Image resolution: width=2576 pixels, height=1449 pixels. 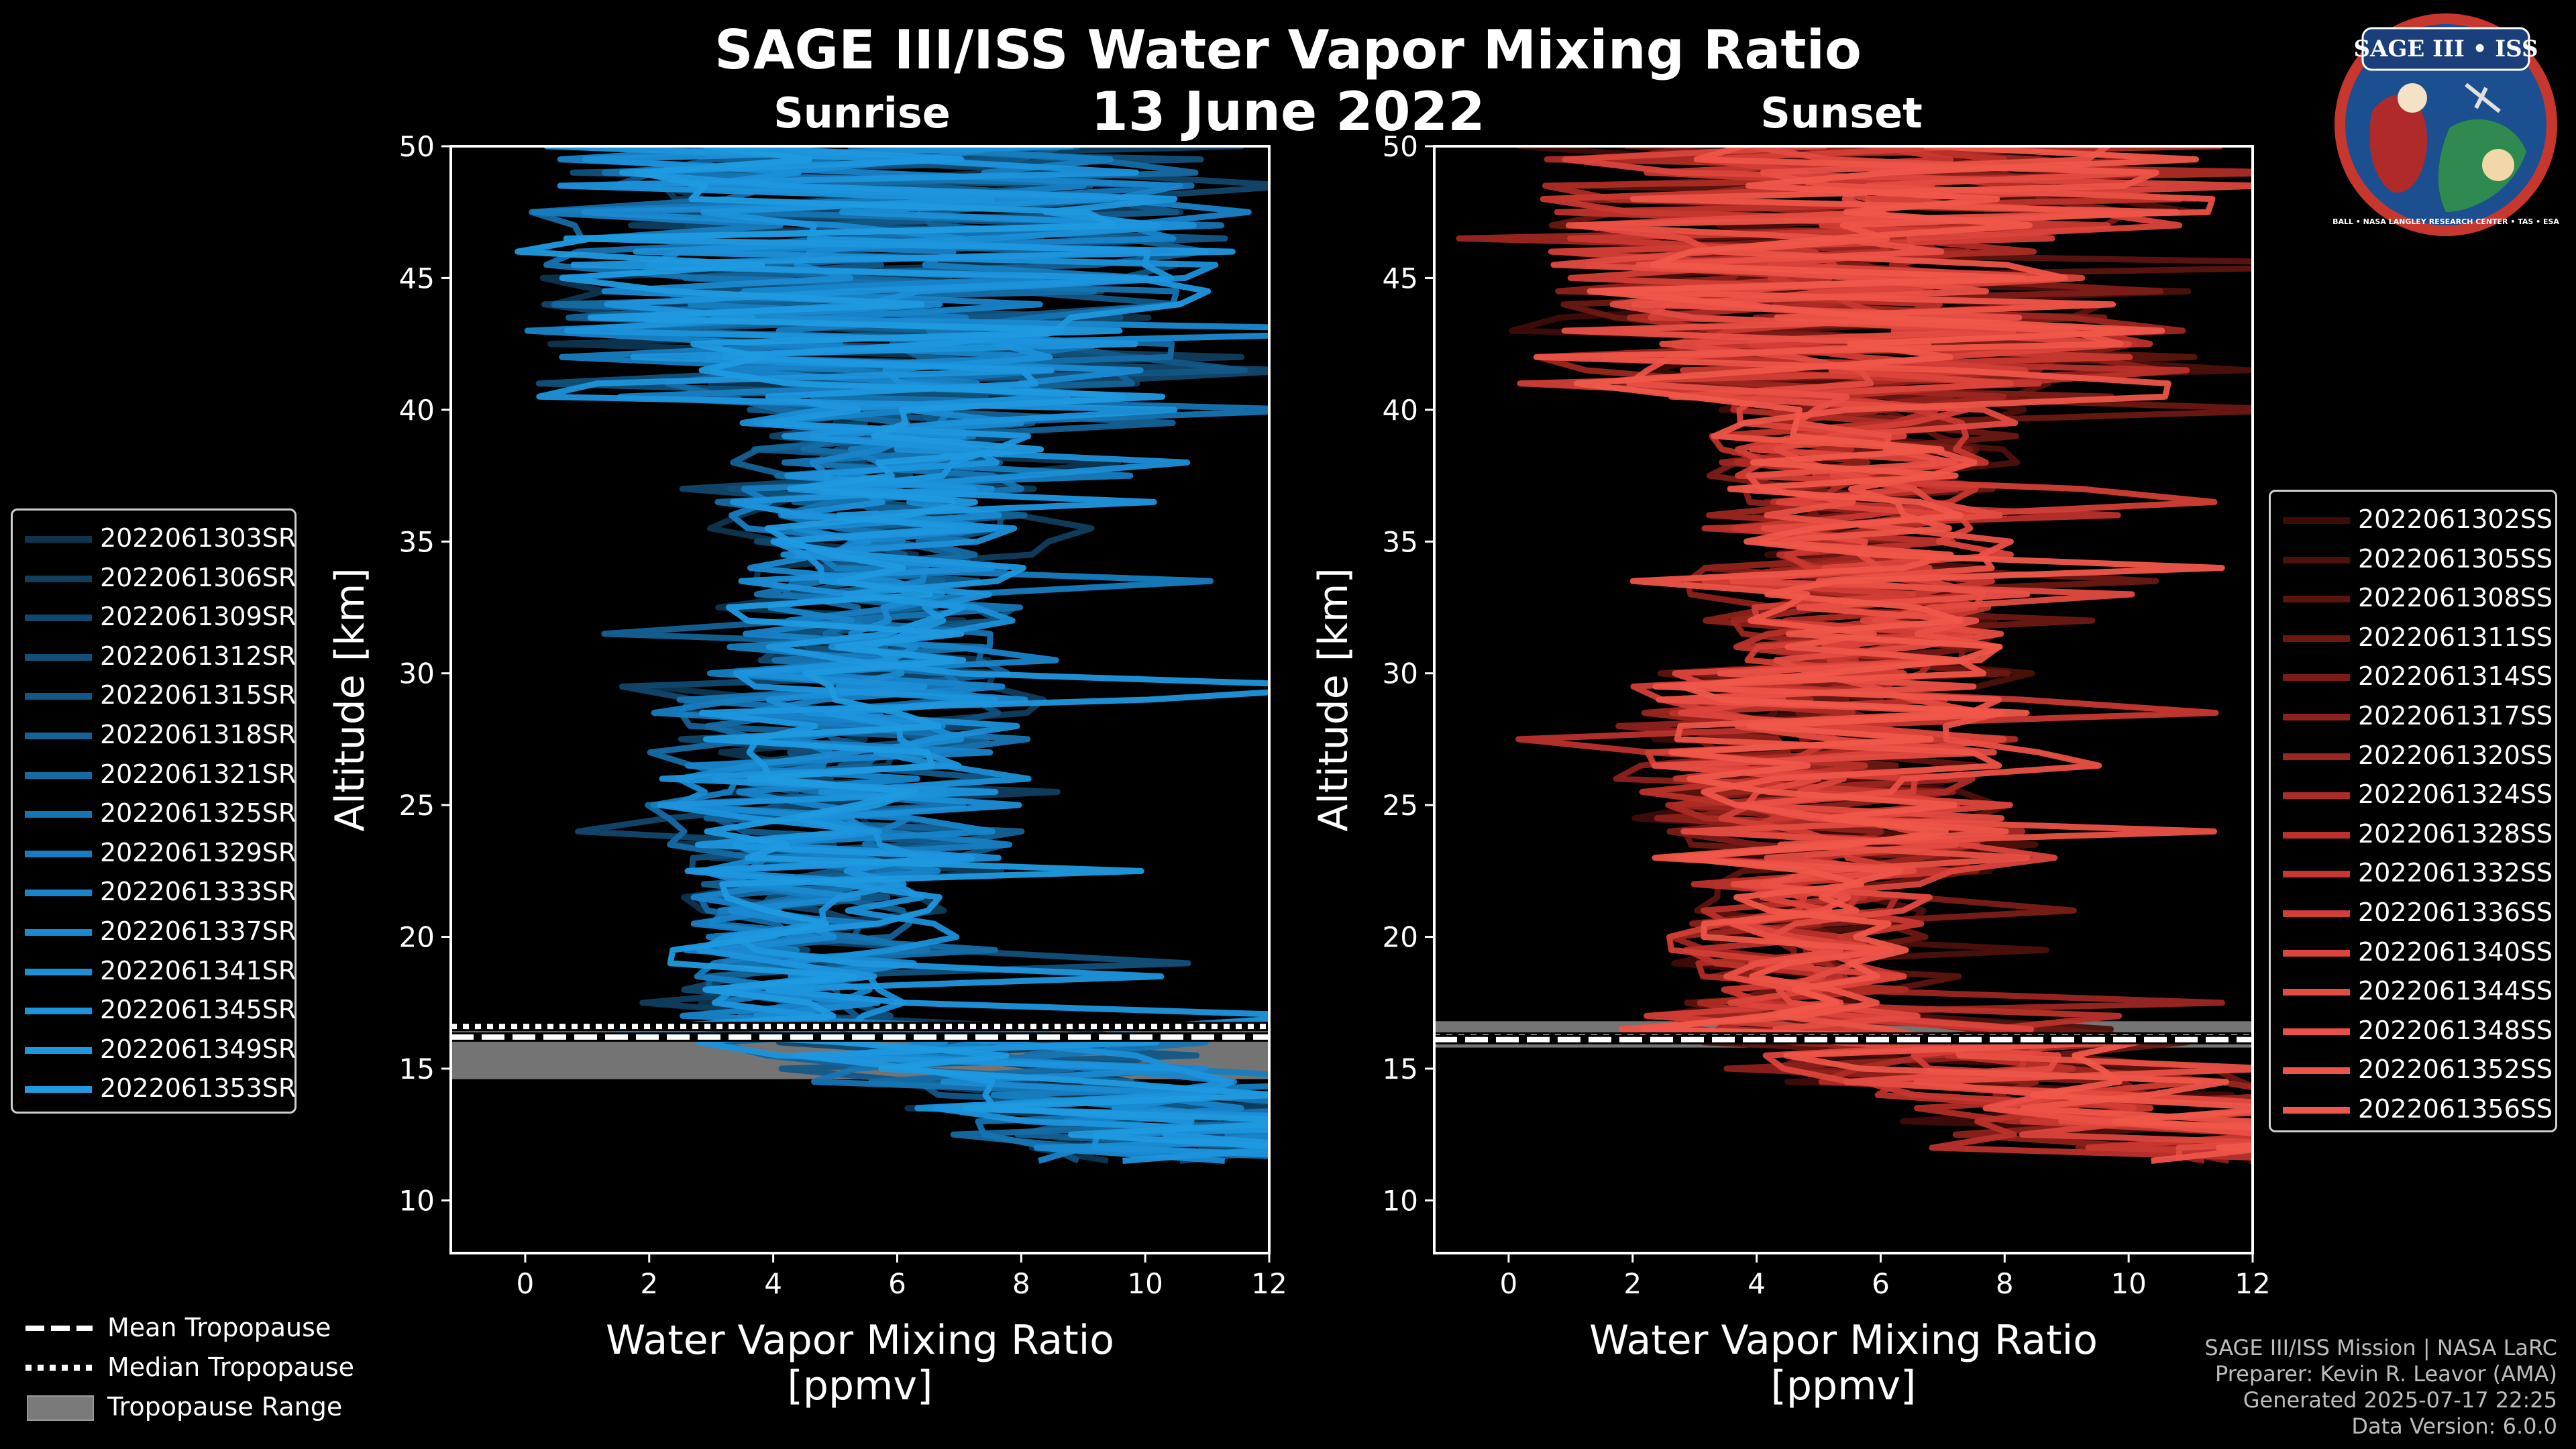 I want to click on dashed-line-swatch, so click(x=59, y=1328).